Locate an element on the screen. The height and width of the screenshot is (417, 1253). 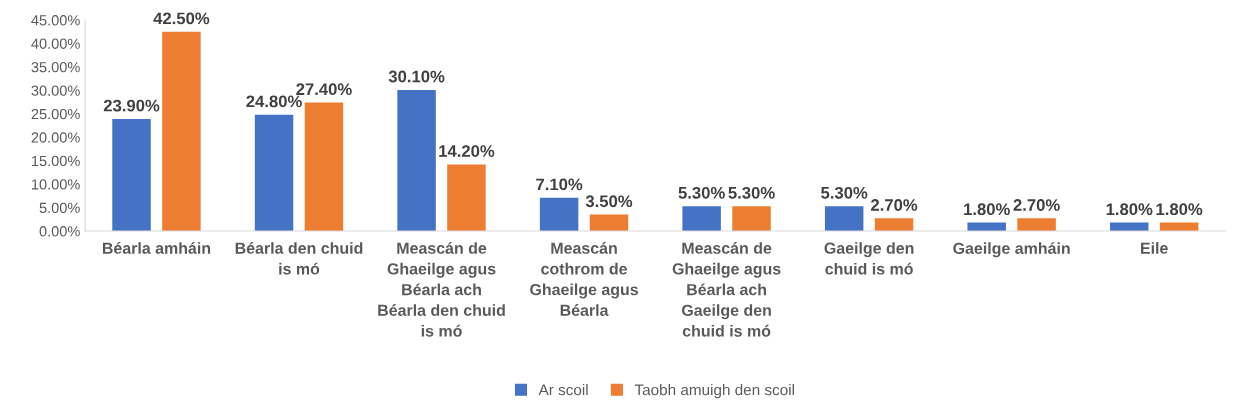
data-label: 30.10% is located at coordinates (416, 76).